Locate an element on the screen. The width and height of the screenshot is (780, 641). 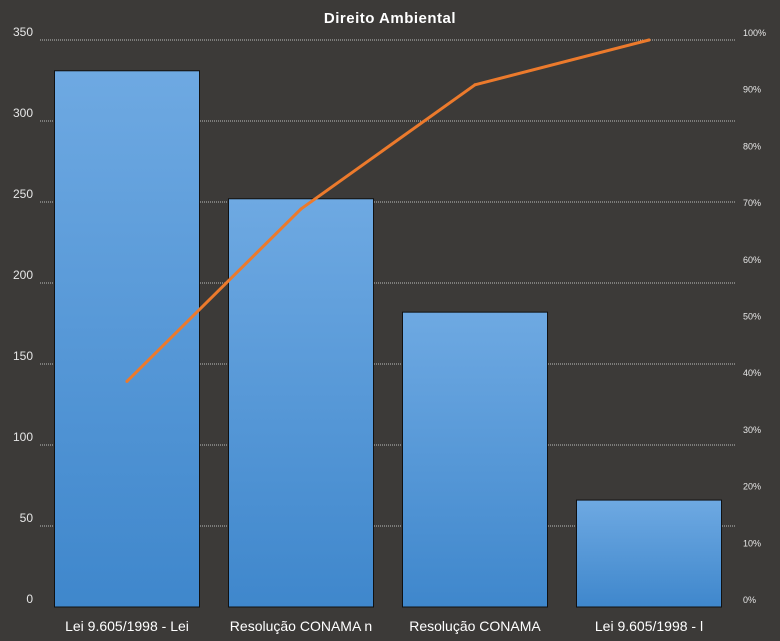
y-tick-label: 200 is located at coordinates (23, 275).